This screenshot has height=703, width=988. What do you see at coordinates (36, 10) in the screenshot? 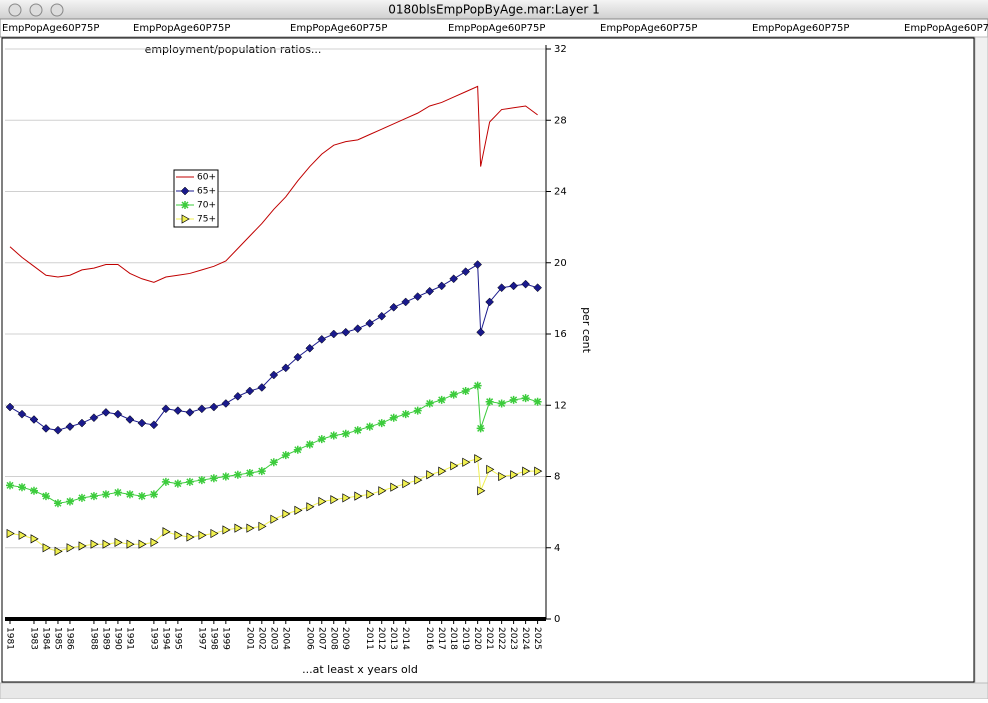
I see `minimize-button` at bounding box center [36, 10].